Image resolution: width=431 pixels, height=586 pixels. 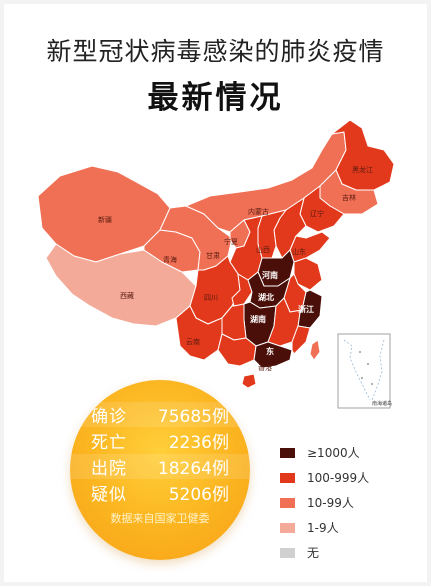 What do you see at coordinates (324, 552) in the screenshot?
I see `legend-item: 无` at bounding box center [324, 552].